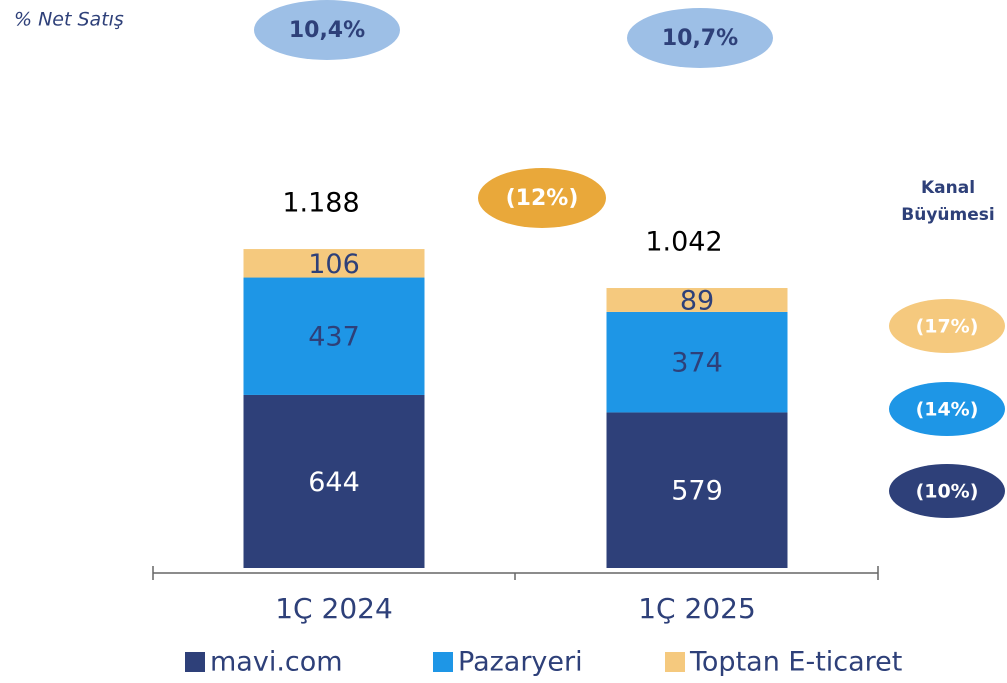 Image resolution: width=1007 pixels, height=683 pixels. What do you see at coordinates (947, 215) in the screenshot?
I see `channel-growth-label: Büyümesi` at bounding box center [947, 215].